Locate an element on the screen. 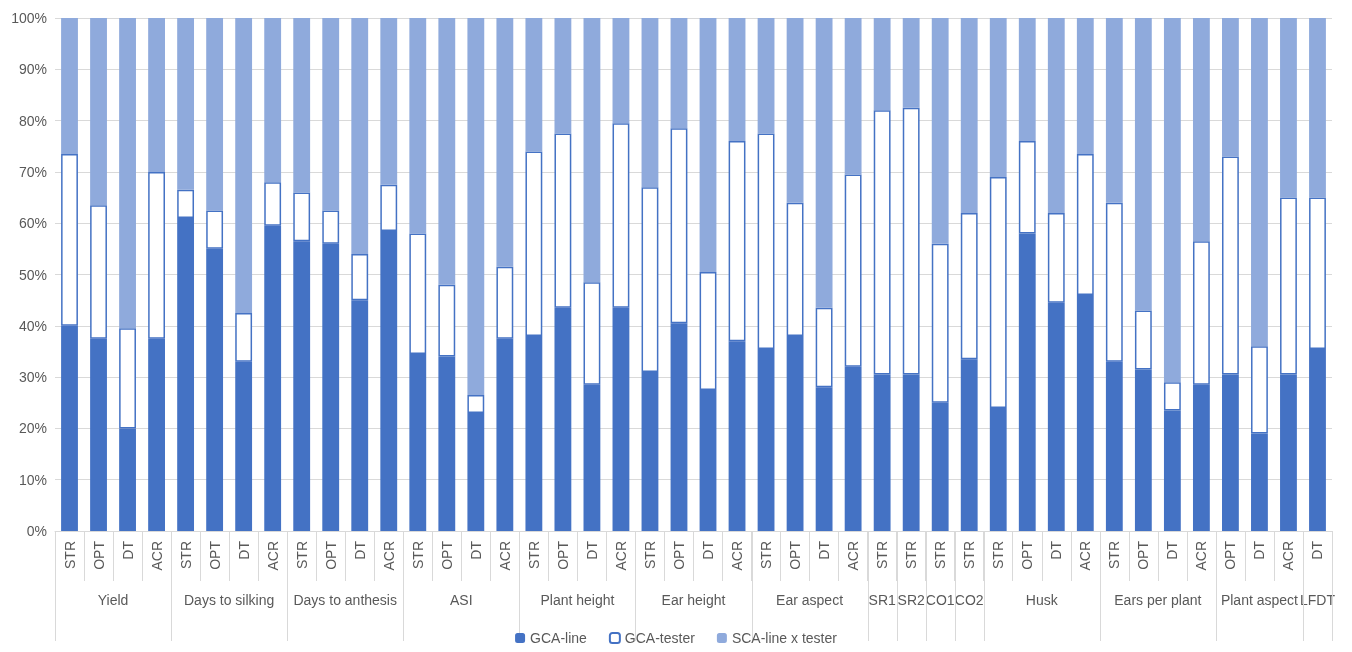 The image size is (1352, 652). legend-label: GCA-line is located at coordinates (559, 638).